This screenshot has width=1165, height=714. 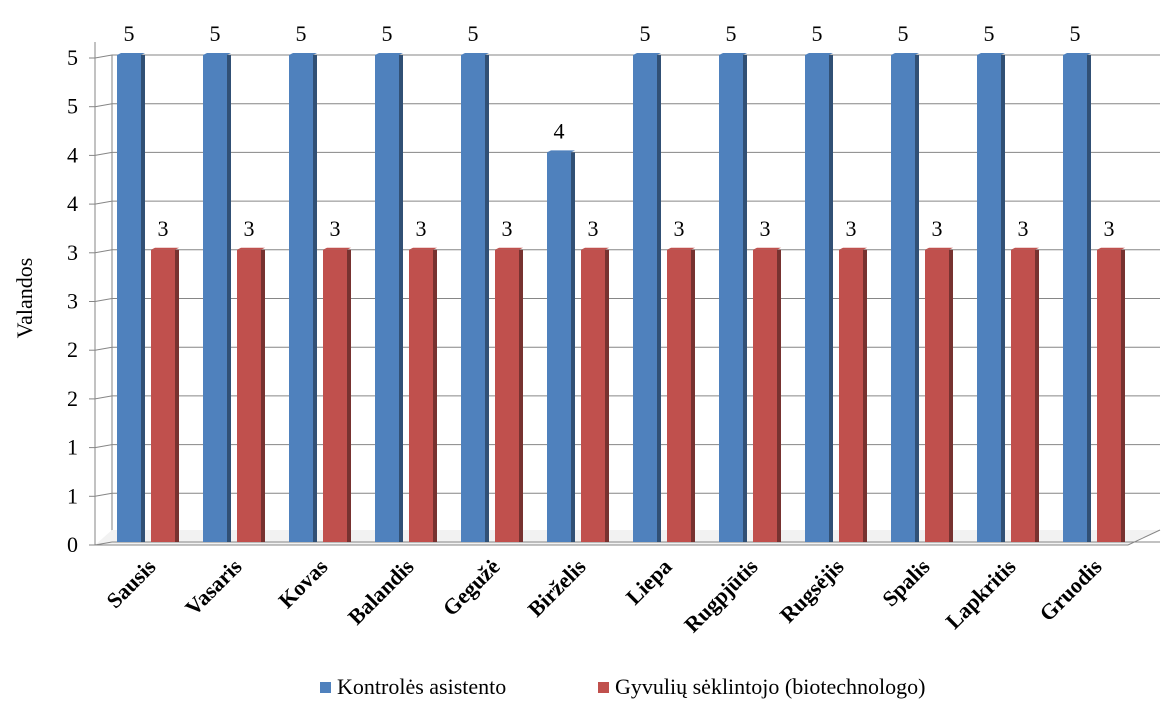 What do you see at coordinates (72, 252) in the screenshot?
I see `y-tick-label: 3` at bounding box center [72, 252].